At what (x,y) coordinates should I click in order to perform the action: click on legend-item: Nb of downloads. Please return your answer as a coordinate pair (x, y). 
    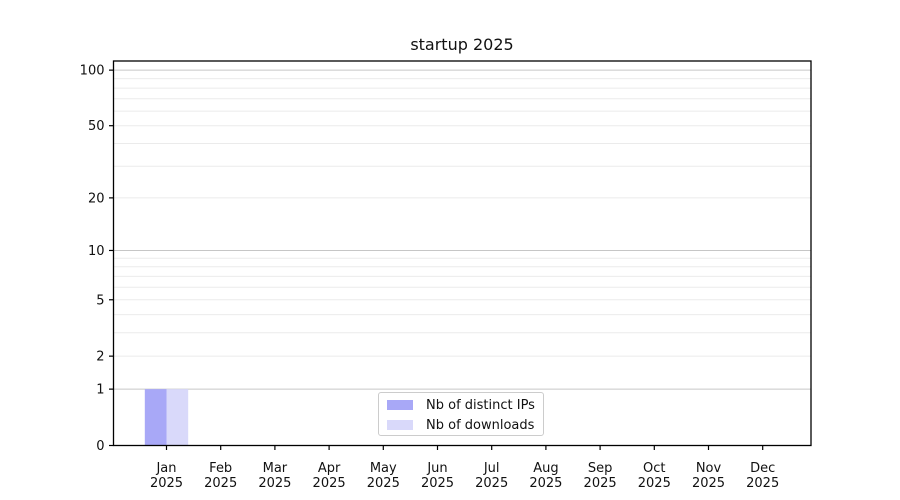
    Looking at the image, I should click on (461, 425).